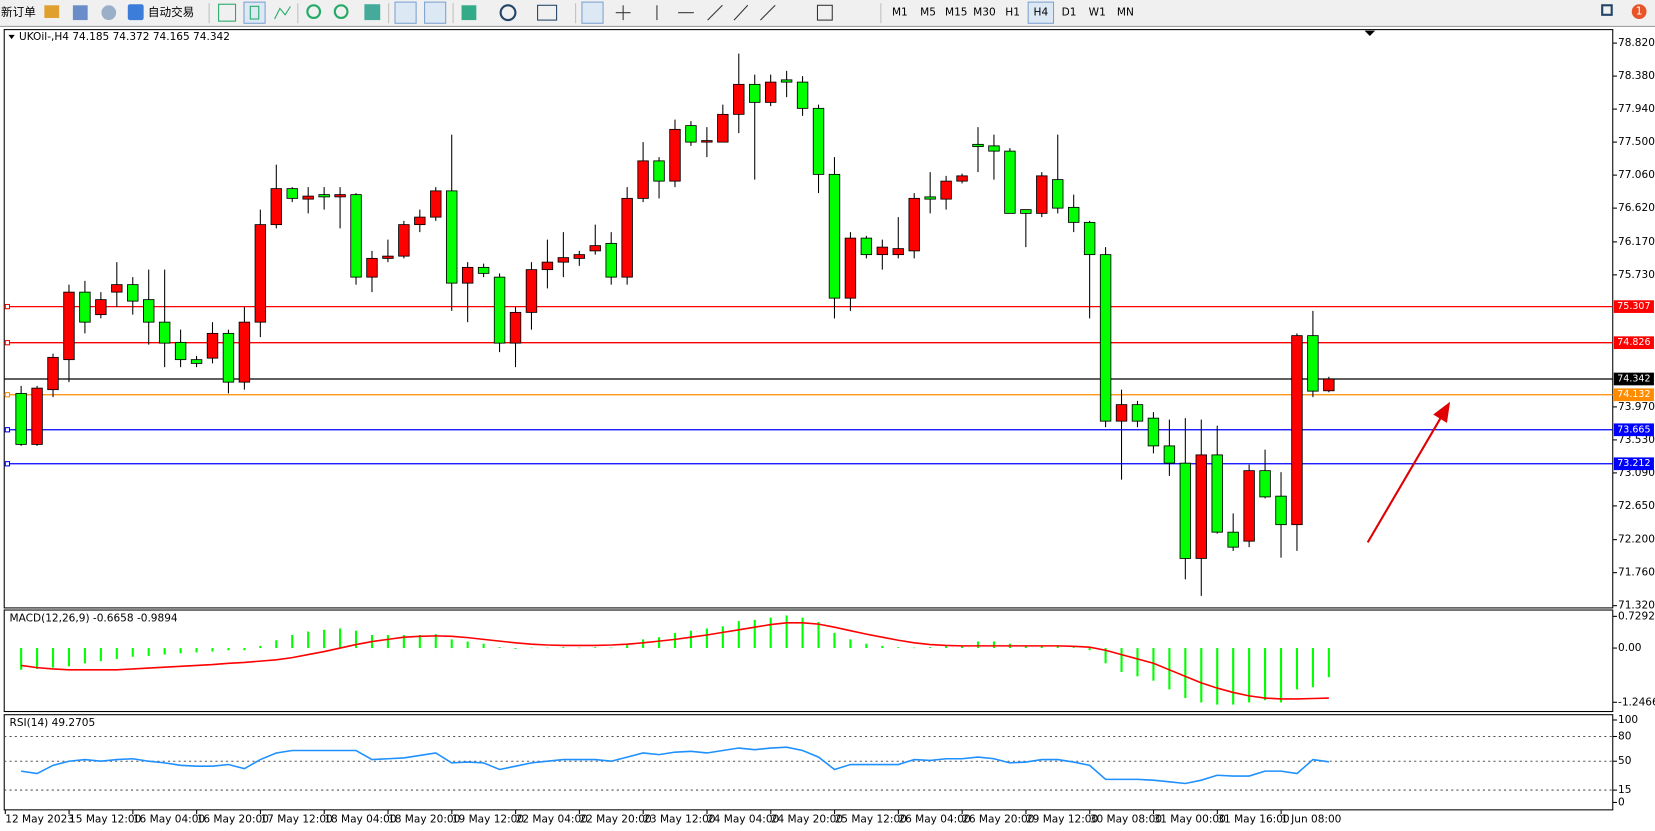  Describe the element at coordinates (1636, 440) in the screenshot. I see `y-tick-label: 73.530` at that location.